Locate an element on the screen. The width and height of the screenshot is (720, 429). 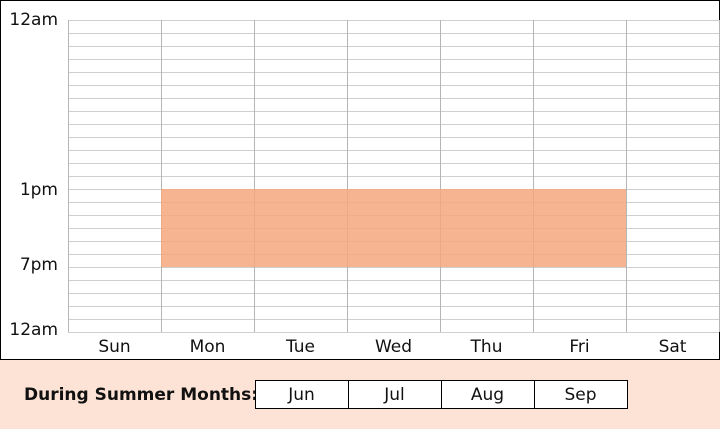
month-label: Aug is located at coordinates (487, 395).